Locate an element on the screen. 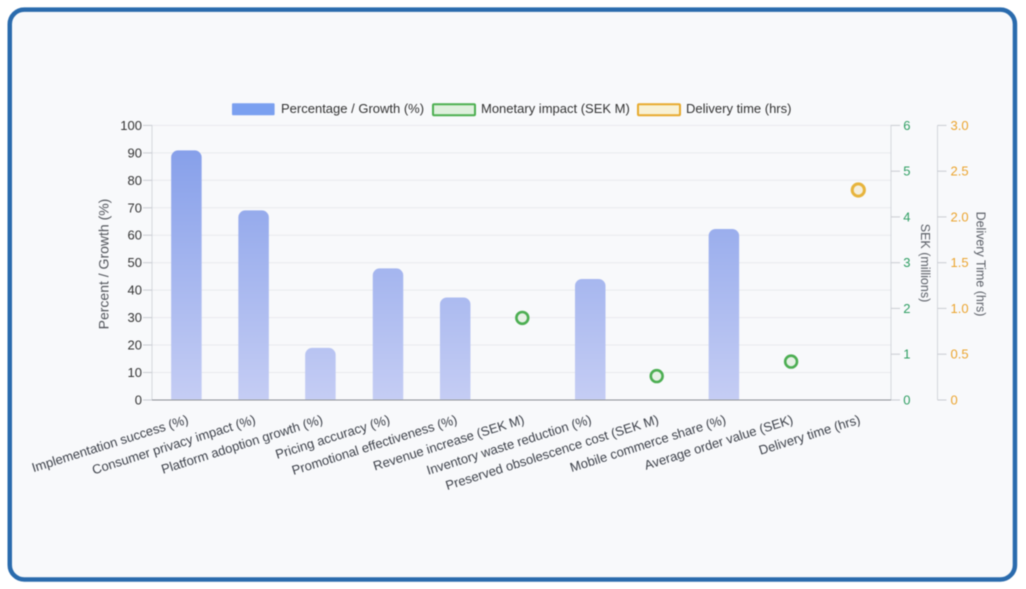 This screenshot has width=1026, height=589. svg-text: 1.5 is located at coordinates (960, 262).